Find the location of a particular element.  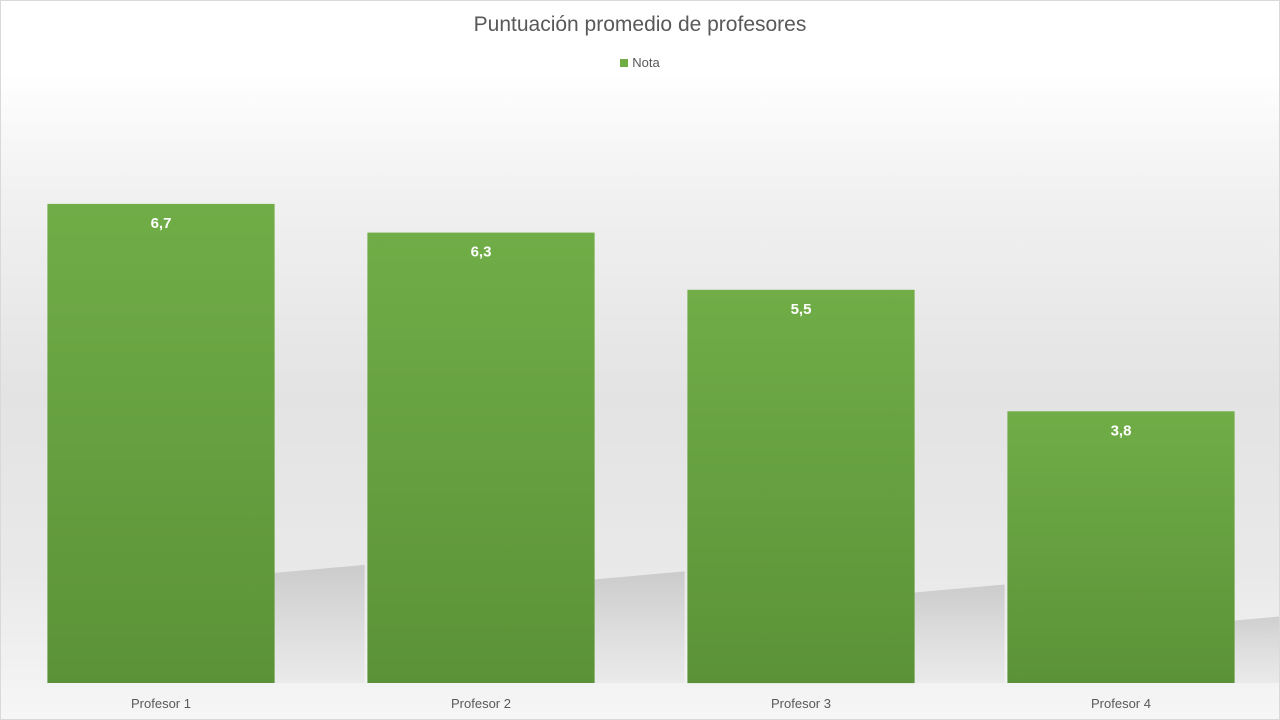

data-label-2: 6,3 is located at coordinates (481, 252).